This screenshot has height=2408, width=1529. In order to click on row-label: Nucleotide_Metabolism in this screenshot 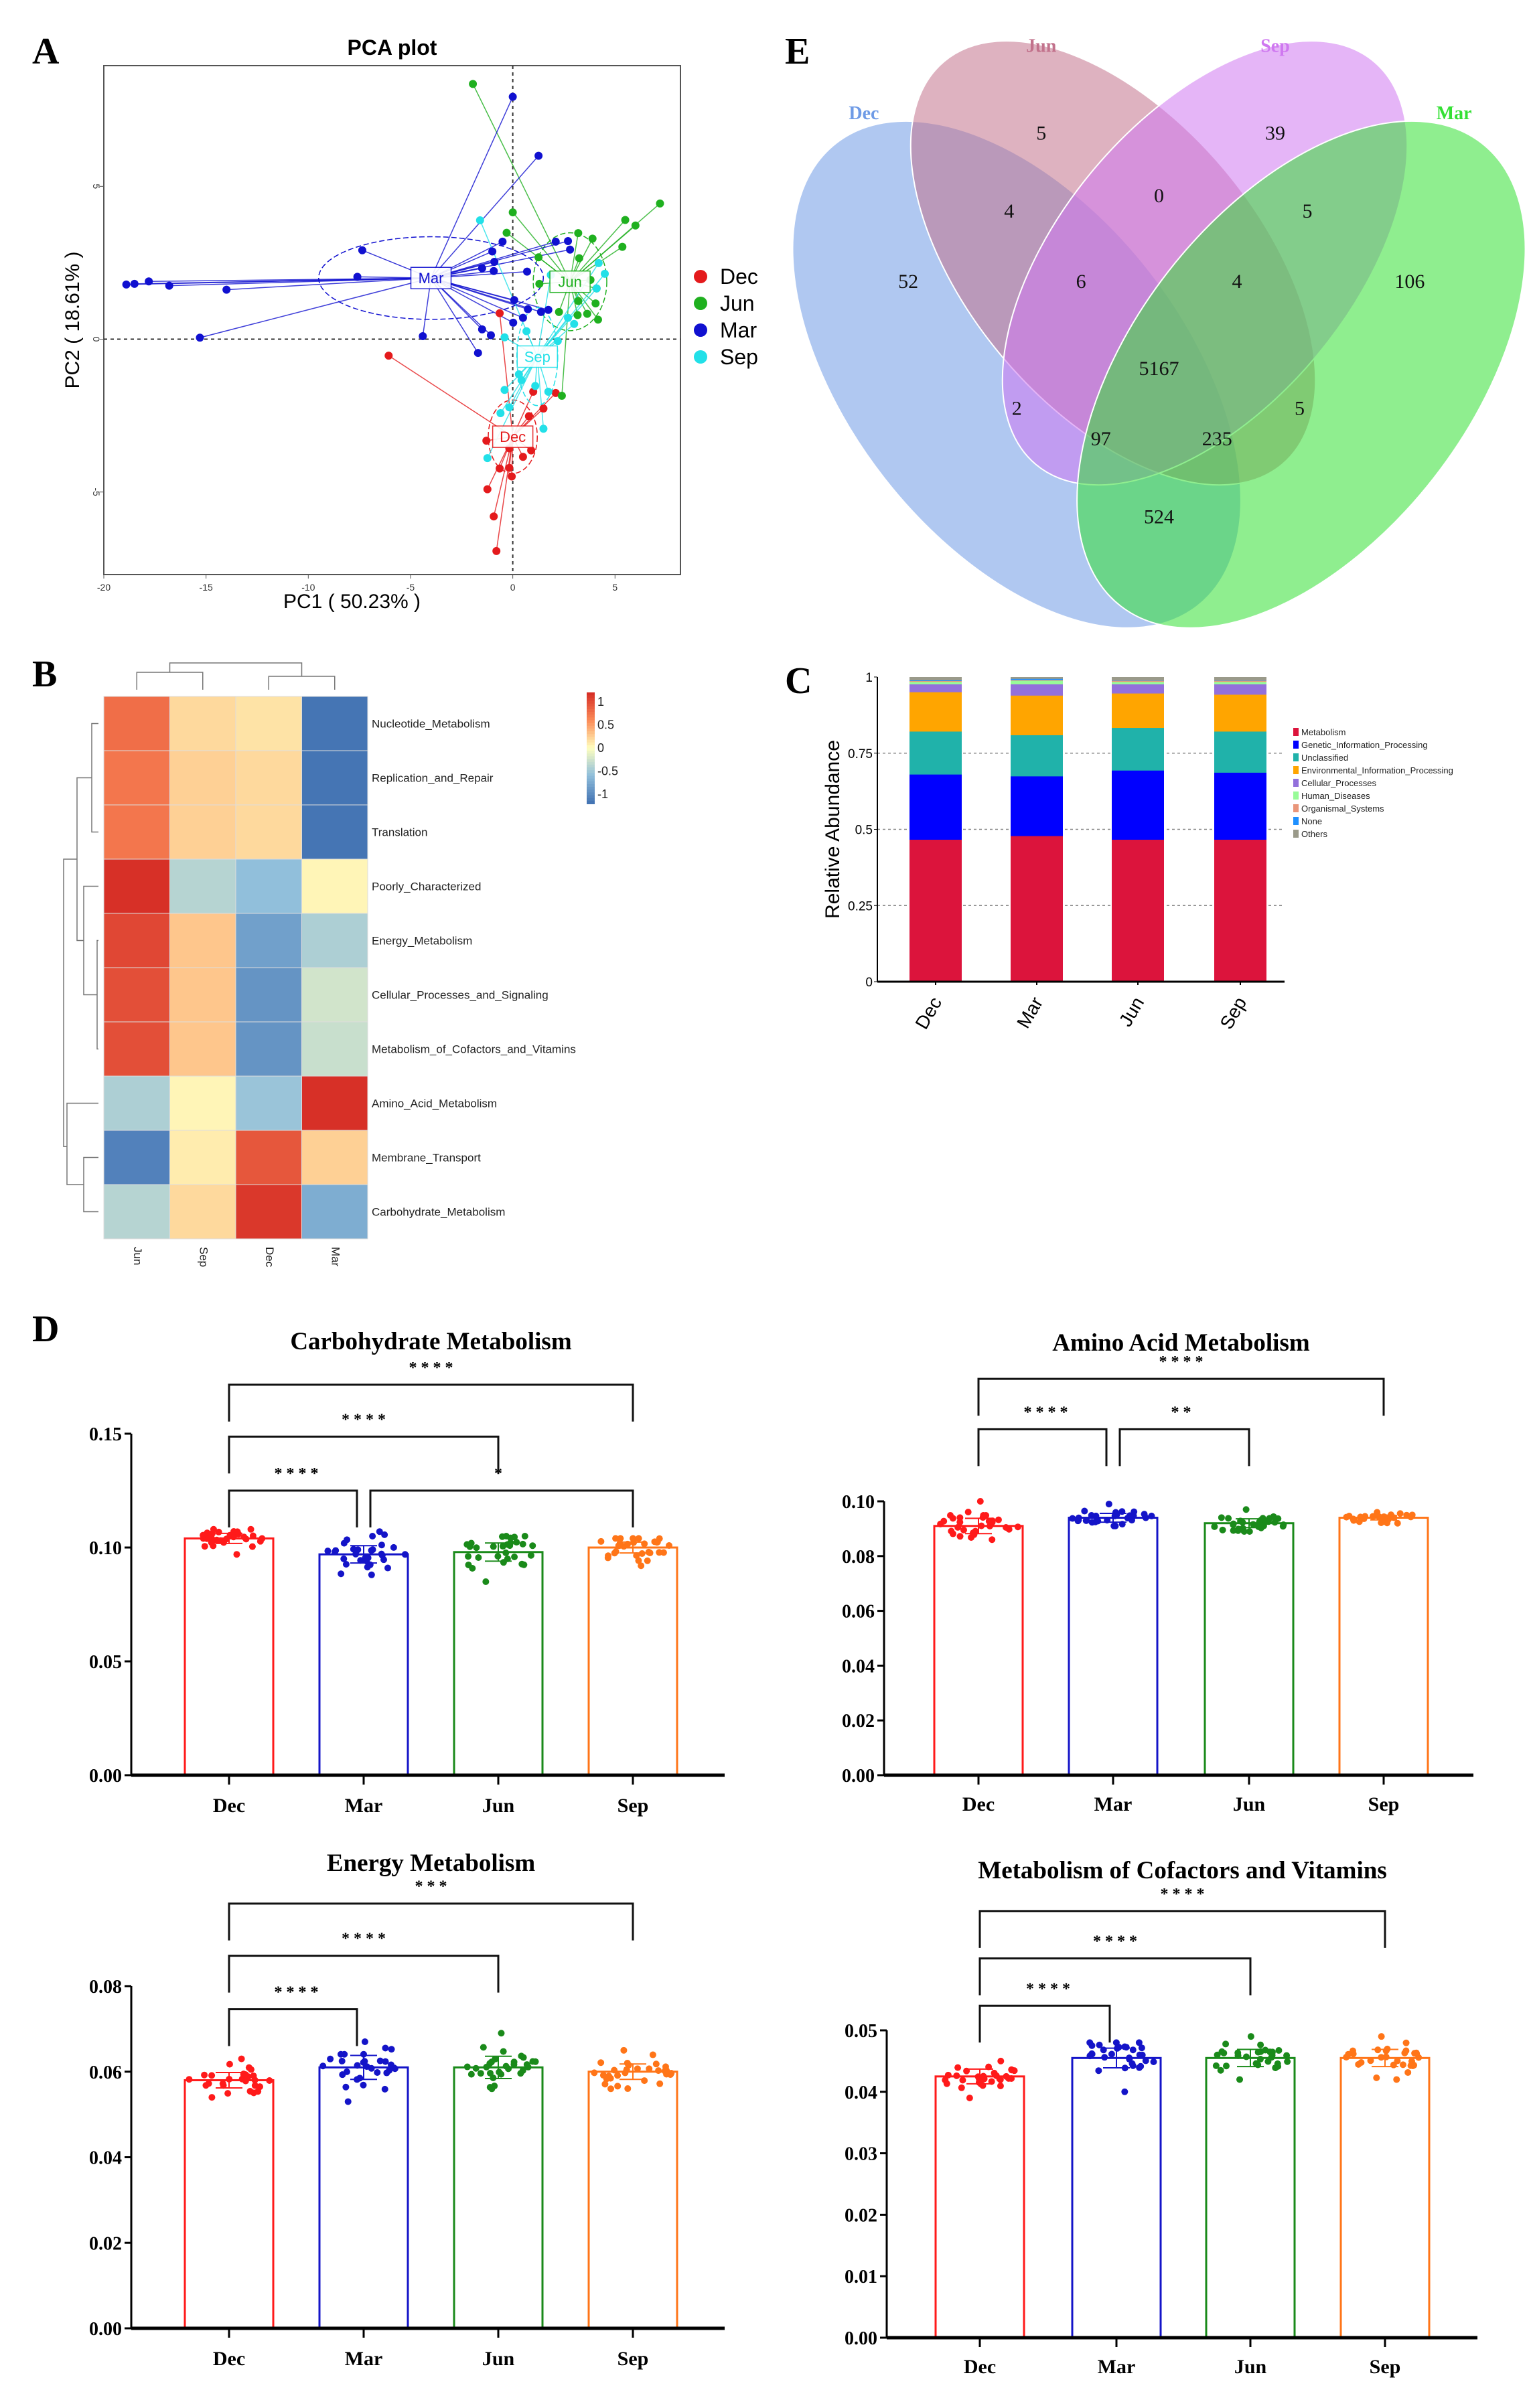, I will do `click(431, 724)`.